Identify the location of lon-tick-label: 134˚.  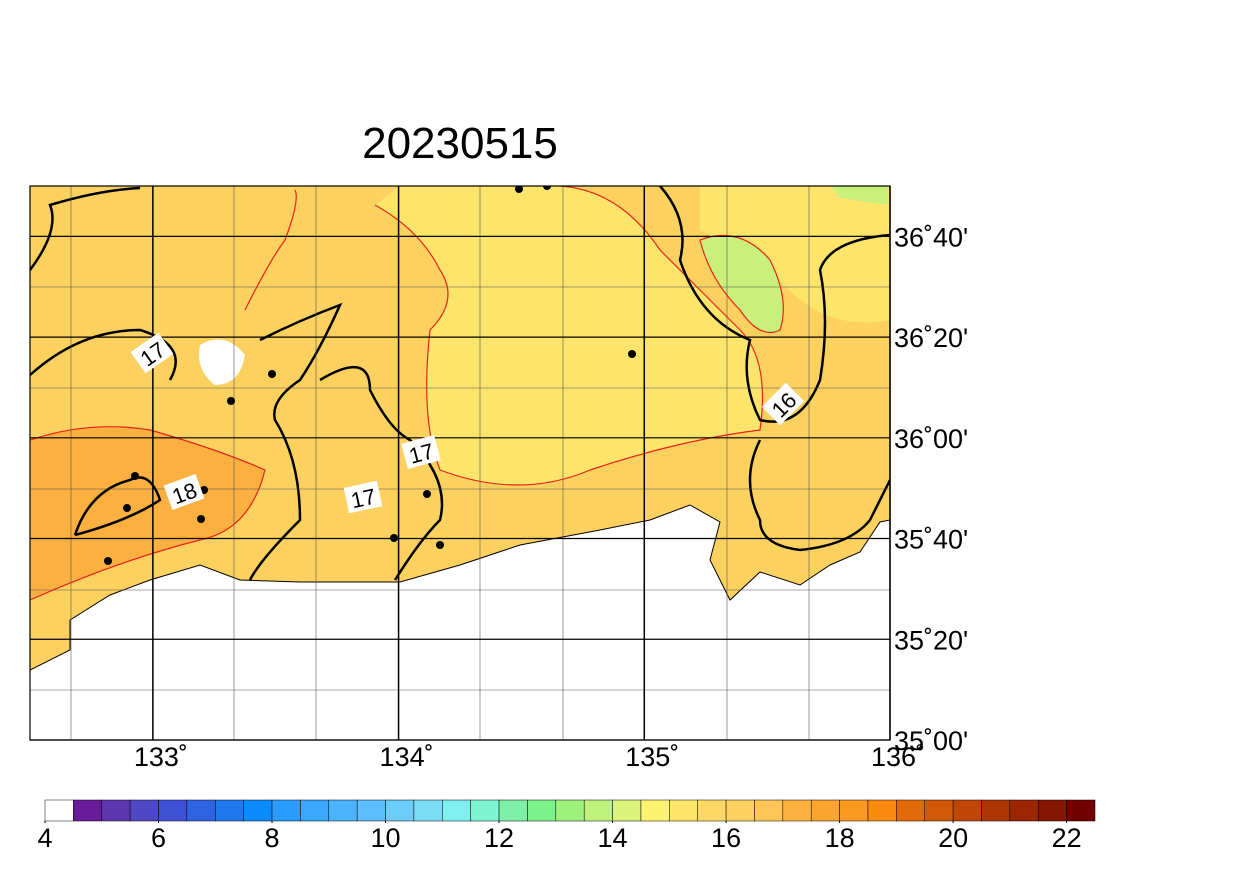
(407, 757).